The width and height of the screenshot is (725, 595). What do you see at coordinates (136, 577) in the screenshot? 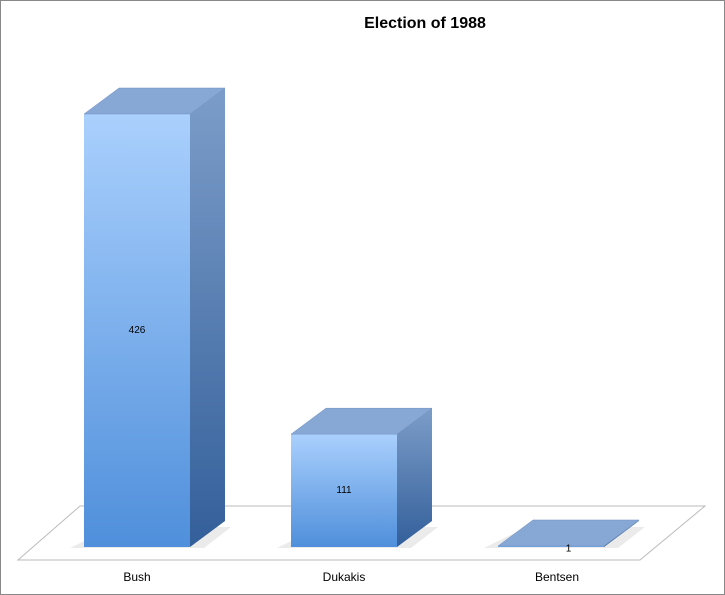
I see `x-tick-label: Bush` at bounding box center [136, 577].